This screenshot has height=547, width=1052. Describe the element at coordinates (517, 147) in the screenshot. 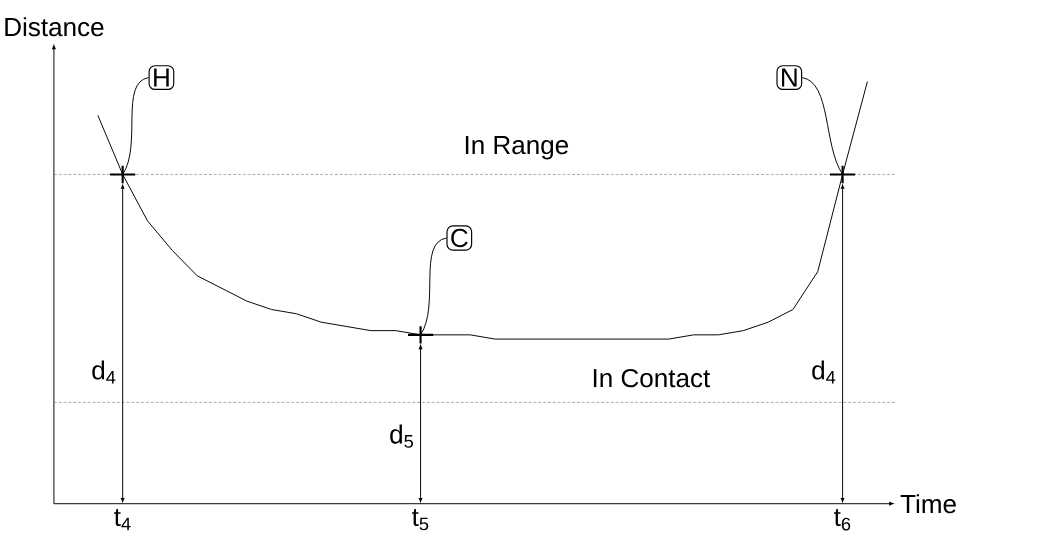

I see `ref-line-label: In Range` at that location.